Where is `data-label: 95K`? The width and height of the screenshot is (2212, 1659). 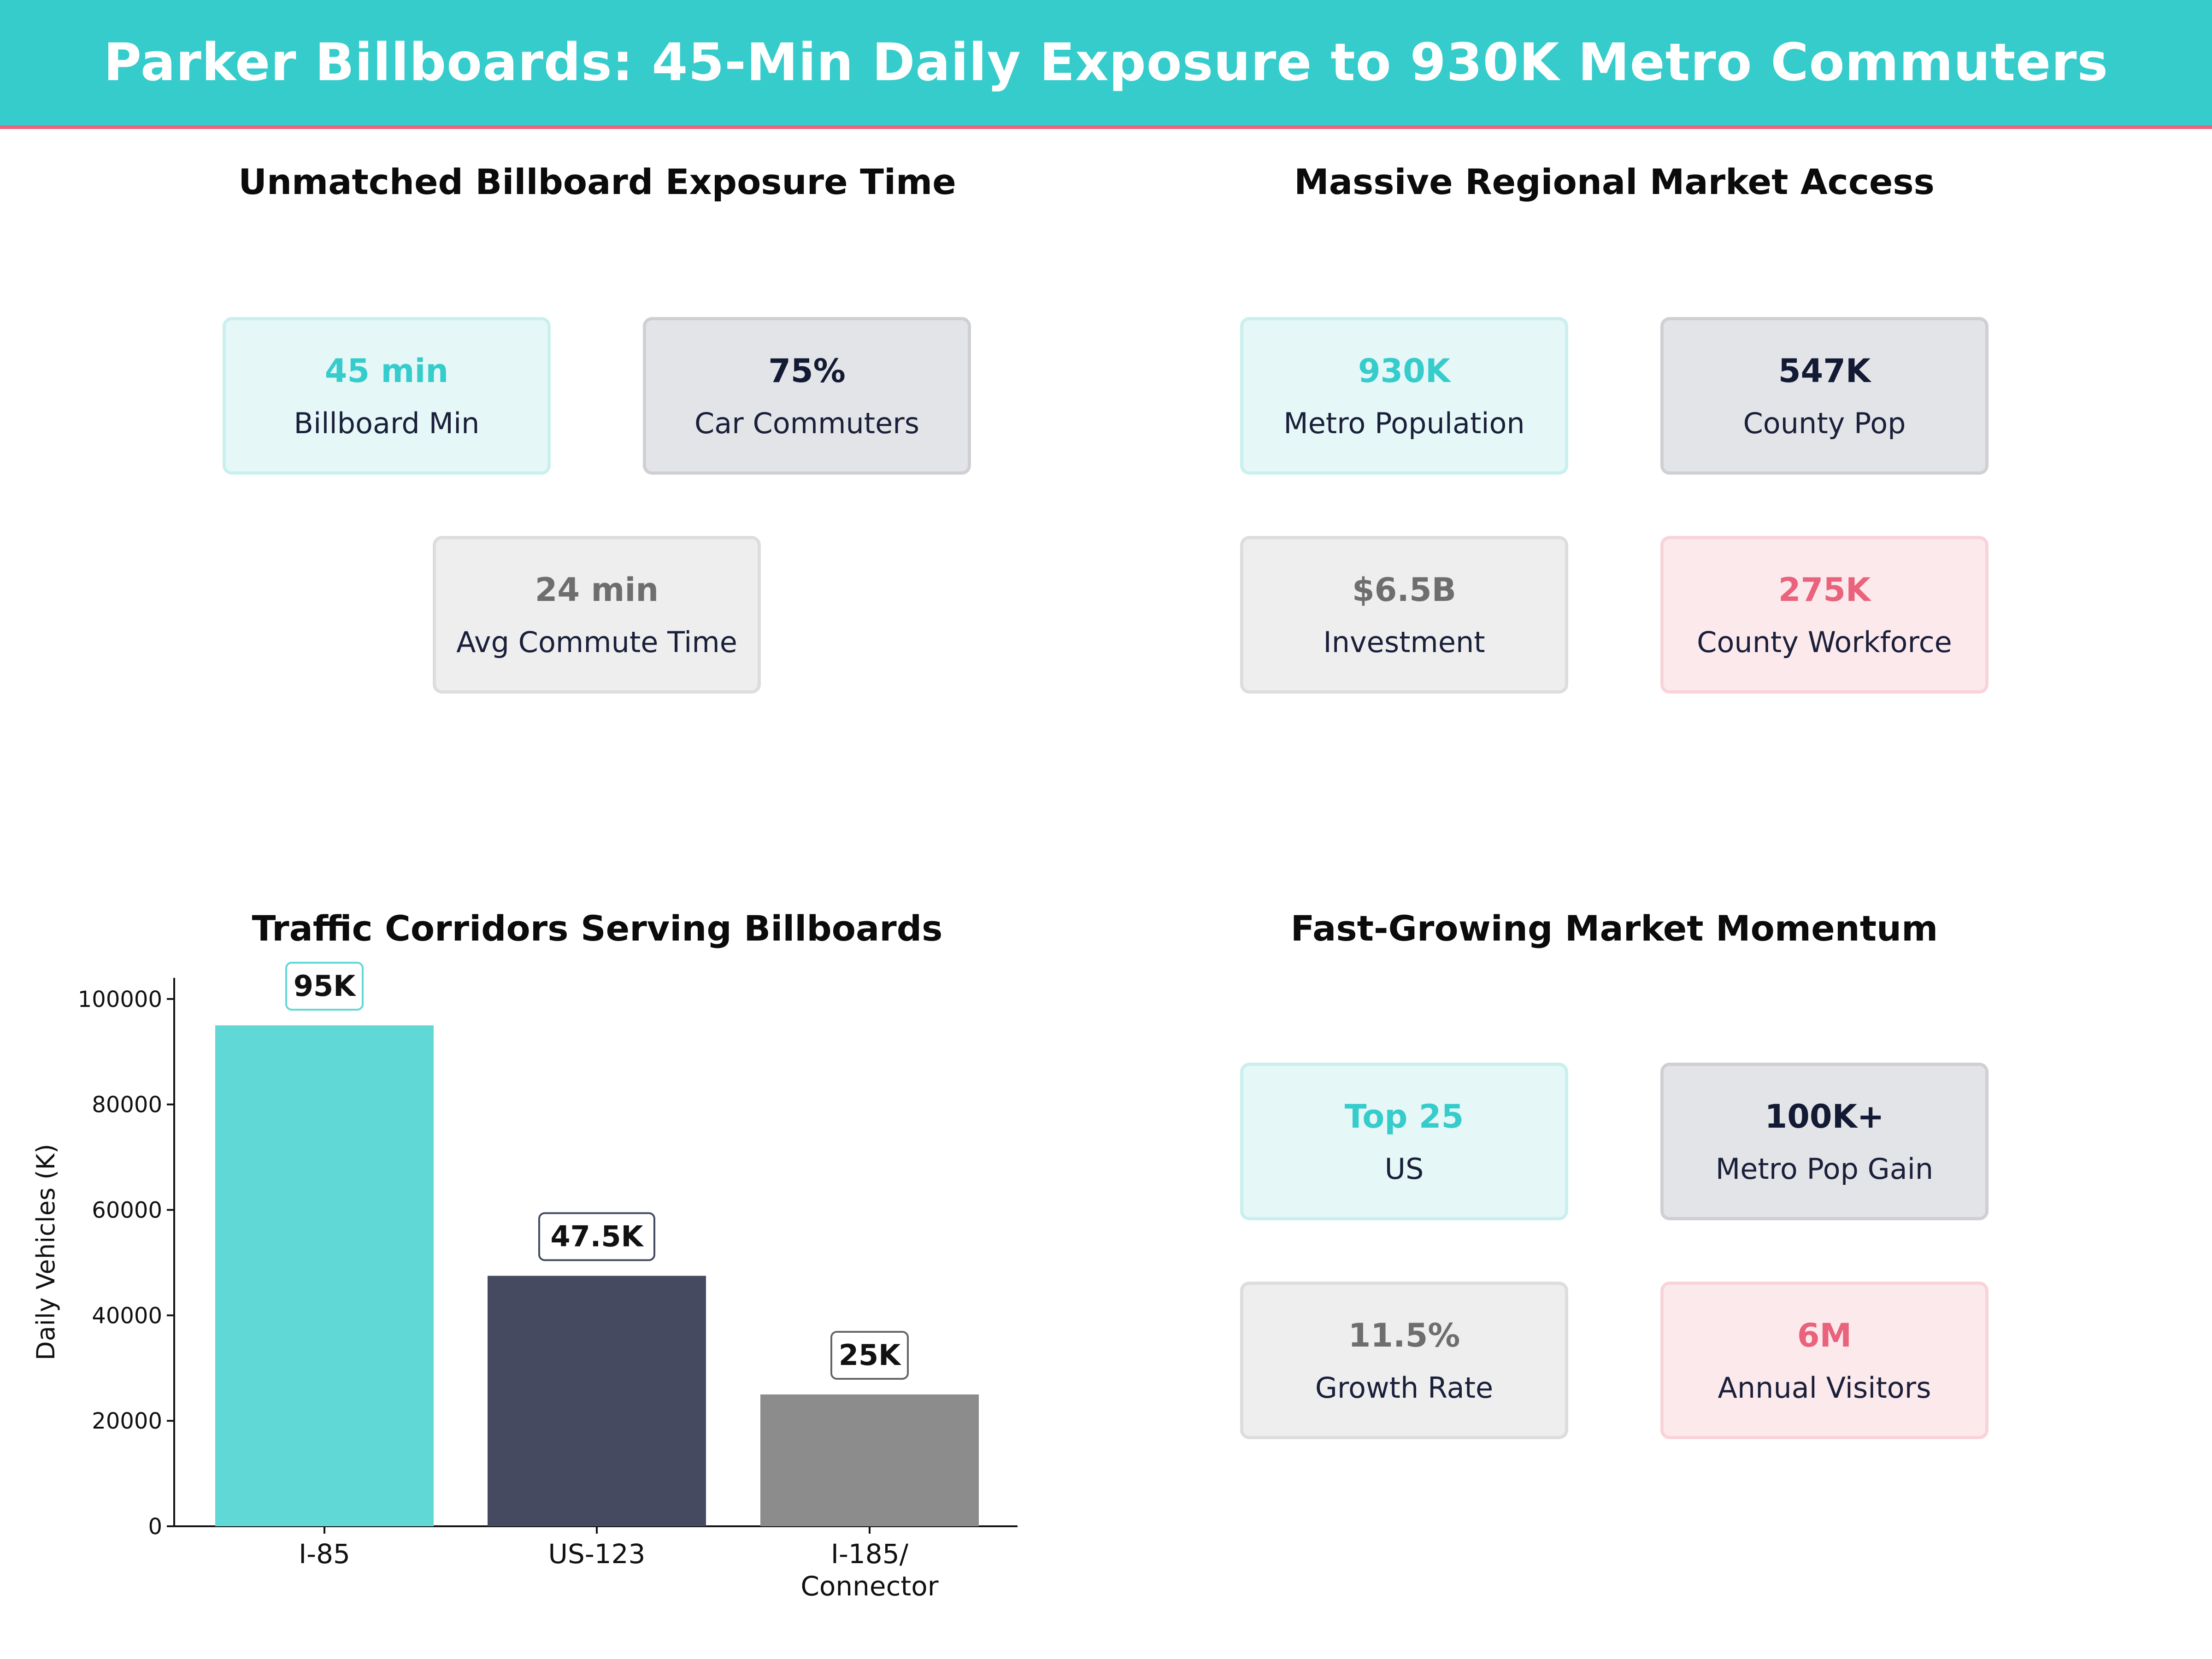 data-label: 95K is located at coordinates (325, 986).